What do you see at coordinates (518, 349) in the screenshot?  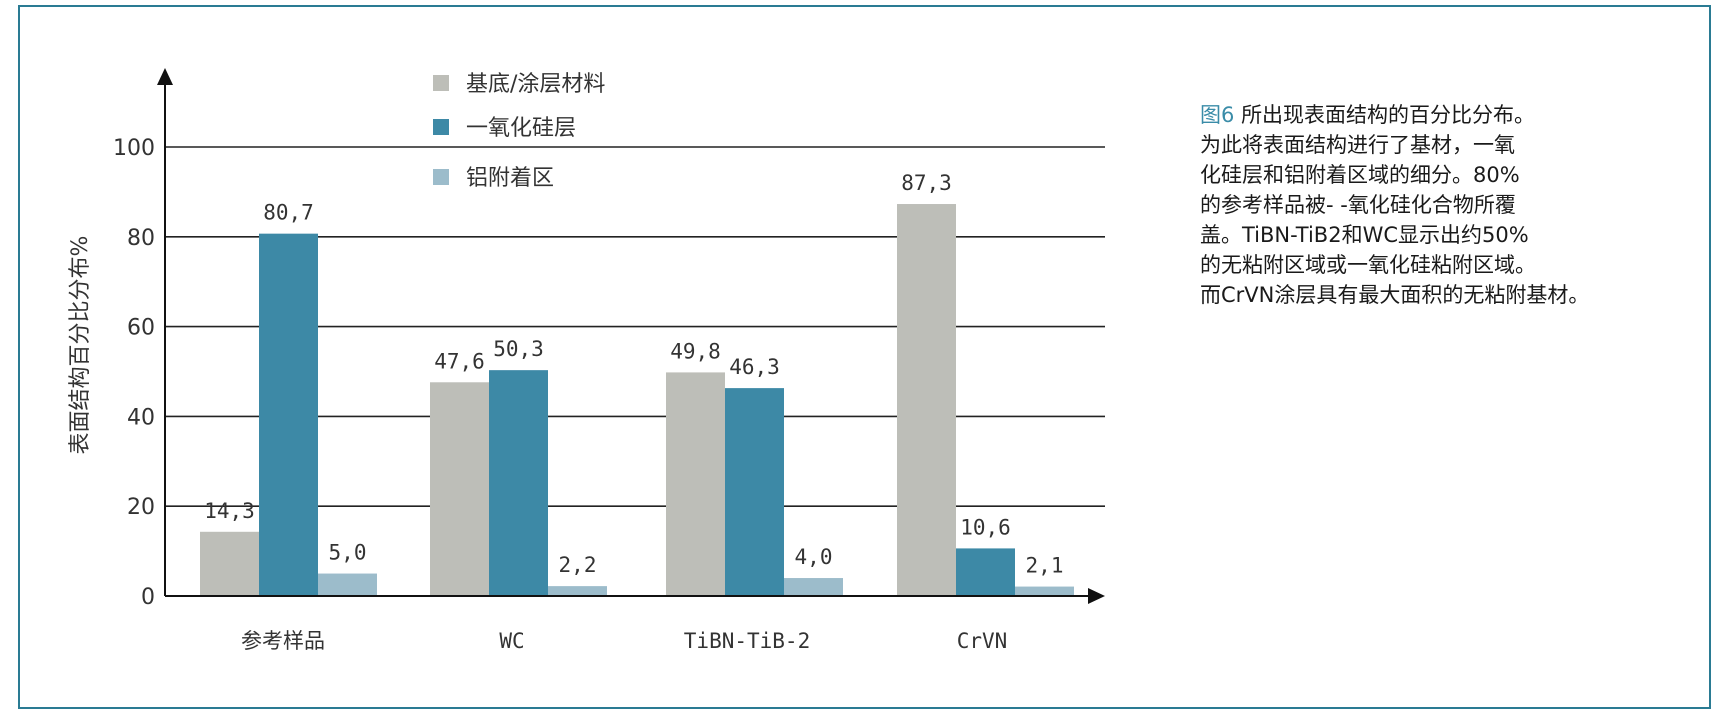 I see `data-label-1-1: 50,3` at bounding box center [518, 349].